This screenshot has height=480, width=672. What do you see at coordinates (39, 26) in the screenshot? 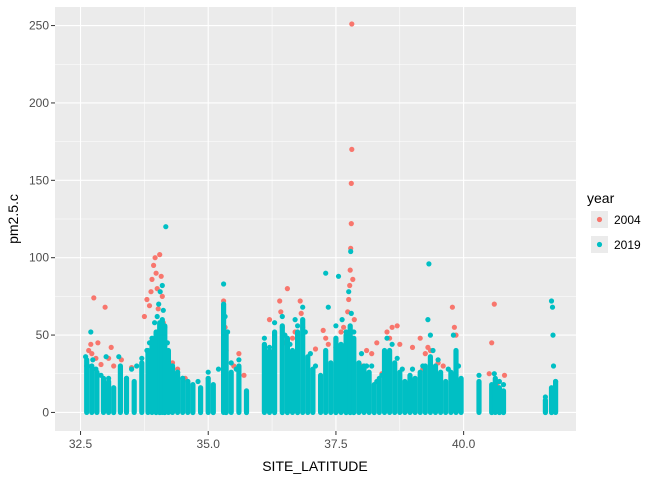
I see `y-tick-label: 250` at bounding box center [39, 26].